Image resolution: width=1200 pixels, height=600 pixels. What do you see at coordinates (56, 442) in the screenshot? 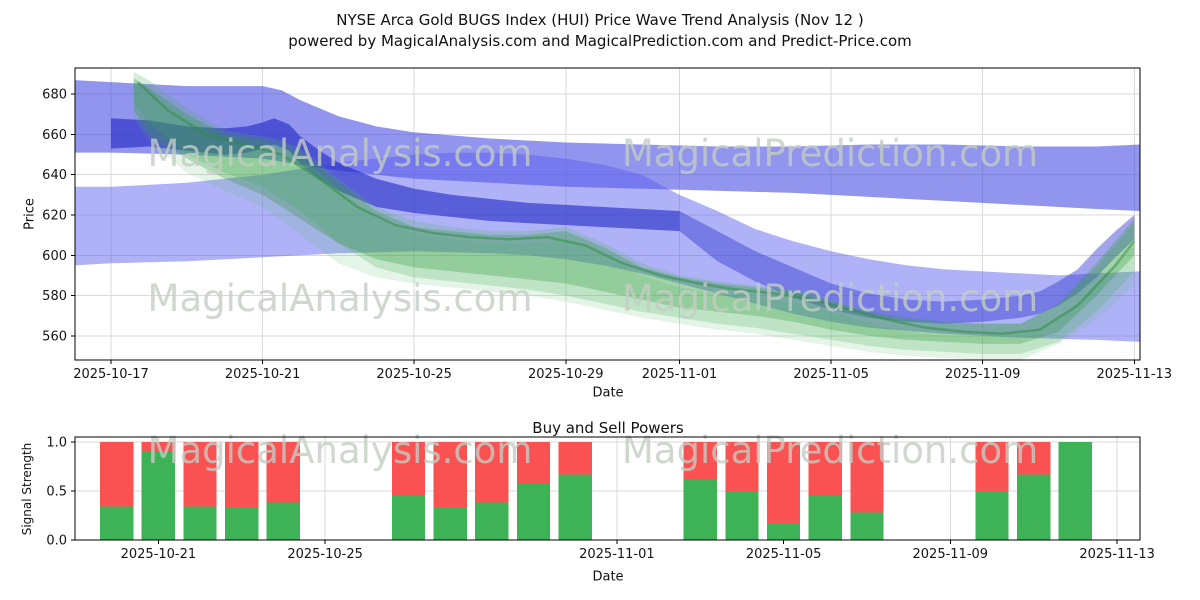
I see `y-tick-label: 1.0` at bounding box center [56, 442].